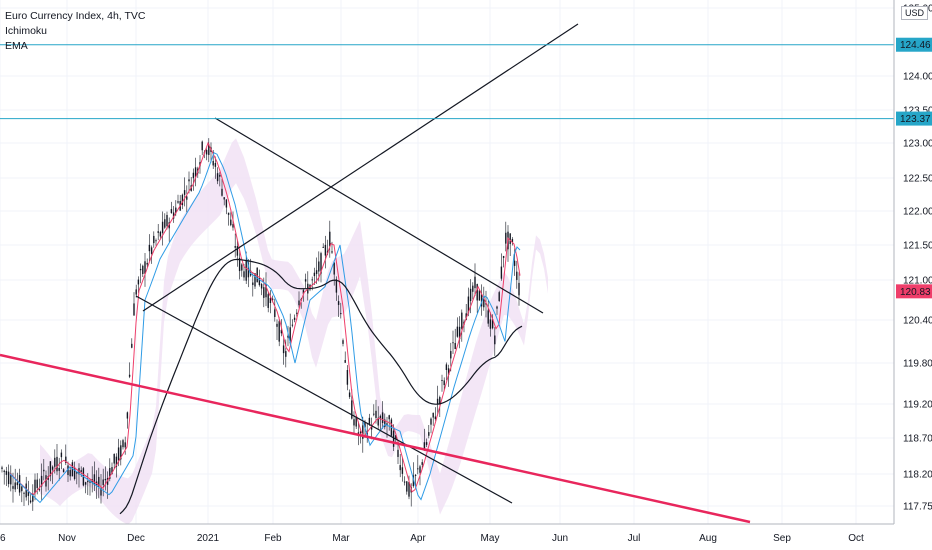 This screenshot has height=550, width=932. I want to click on price-label-box, so click(914, 118).